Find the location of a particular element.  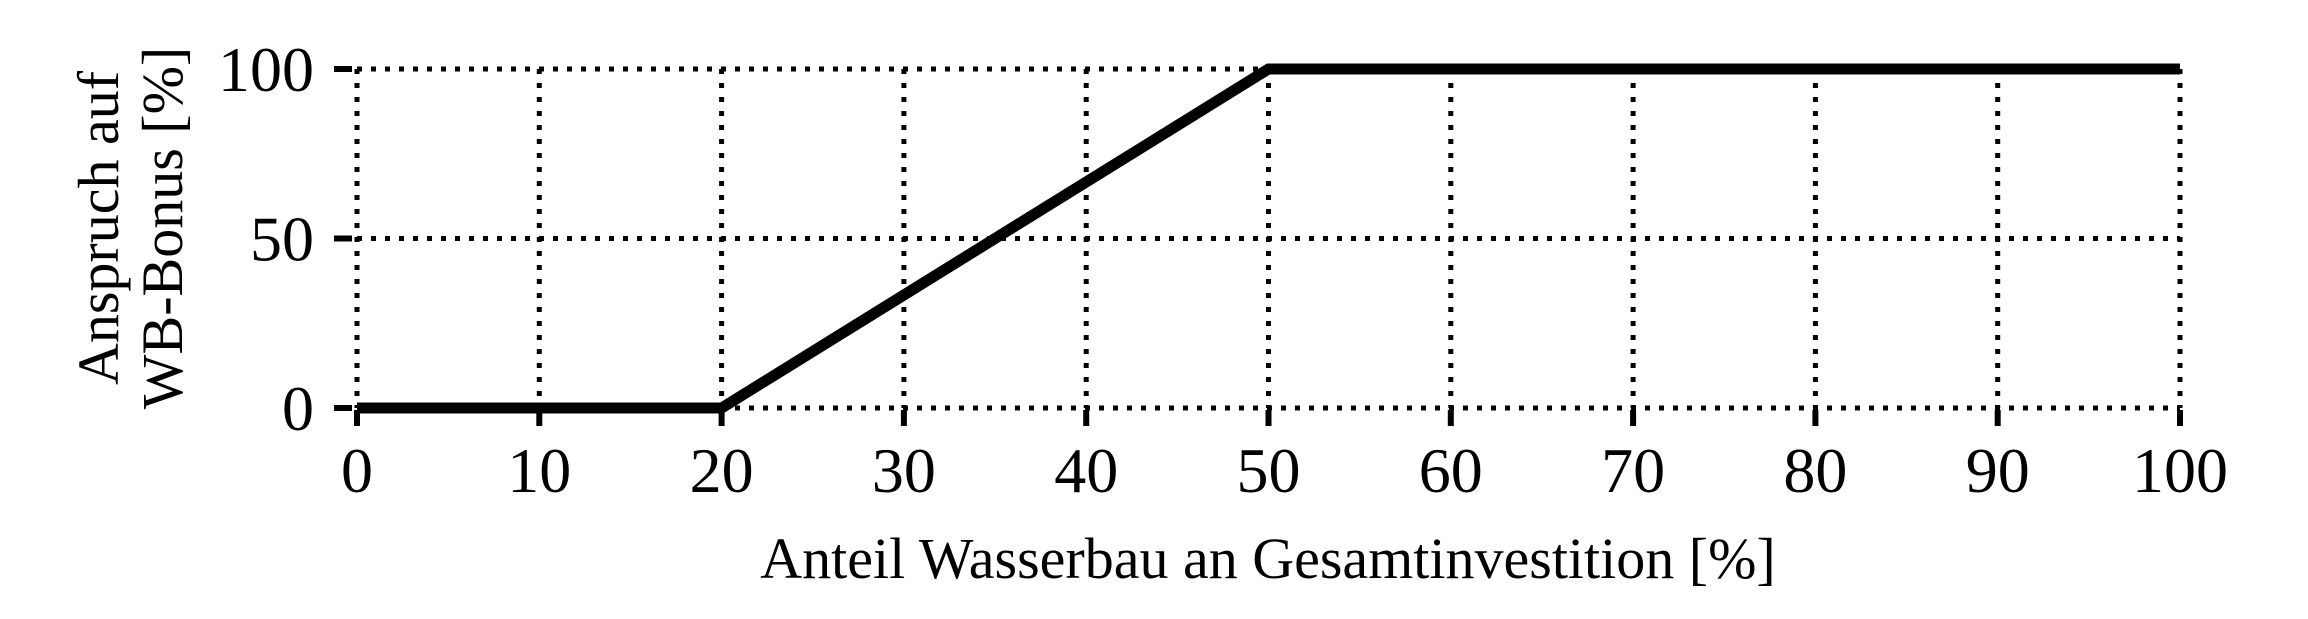

x-tick-label: 50 is located at coordinates (1269, 470).